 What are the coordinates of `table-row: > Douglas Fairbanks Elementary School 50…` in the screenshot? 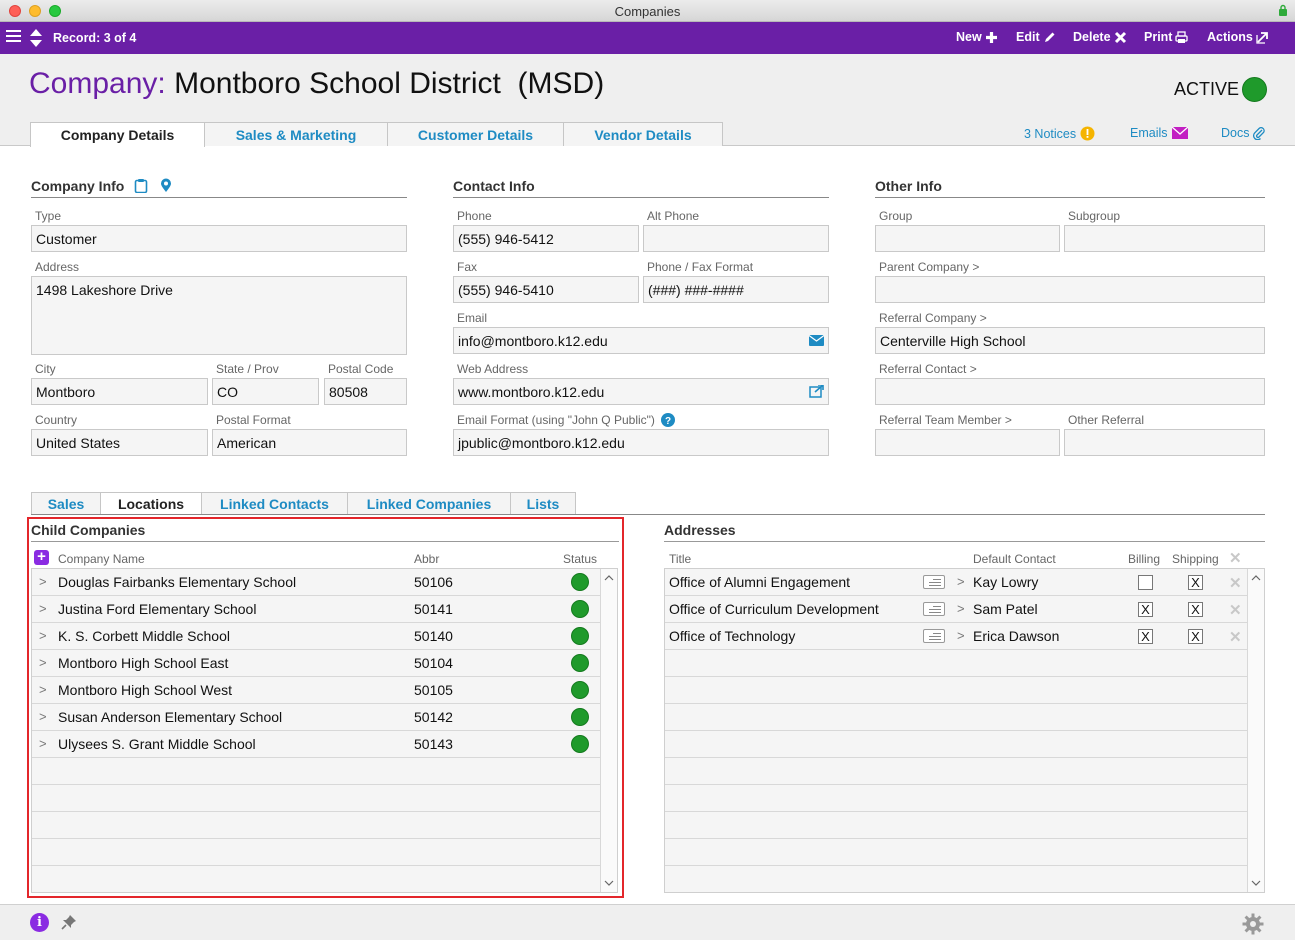 It's located at (316, 582).